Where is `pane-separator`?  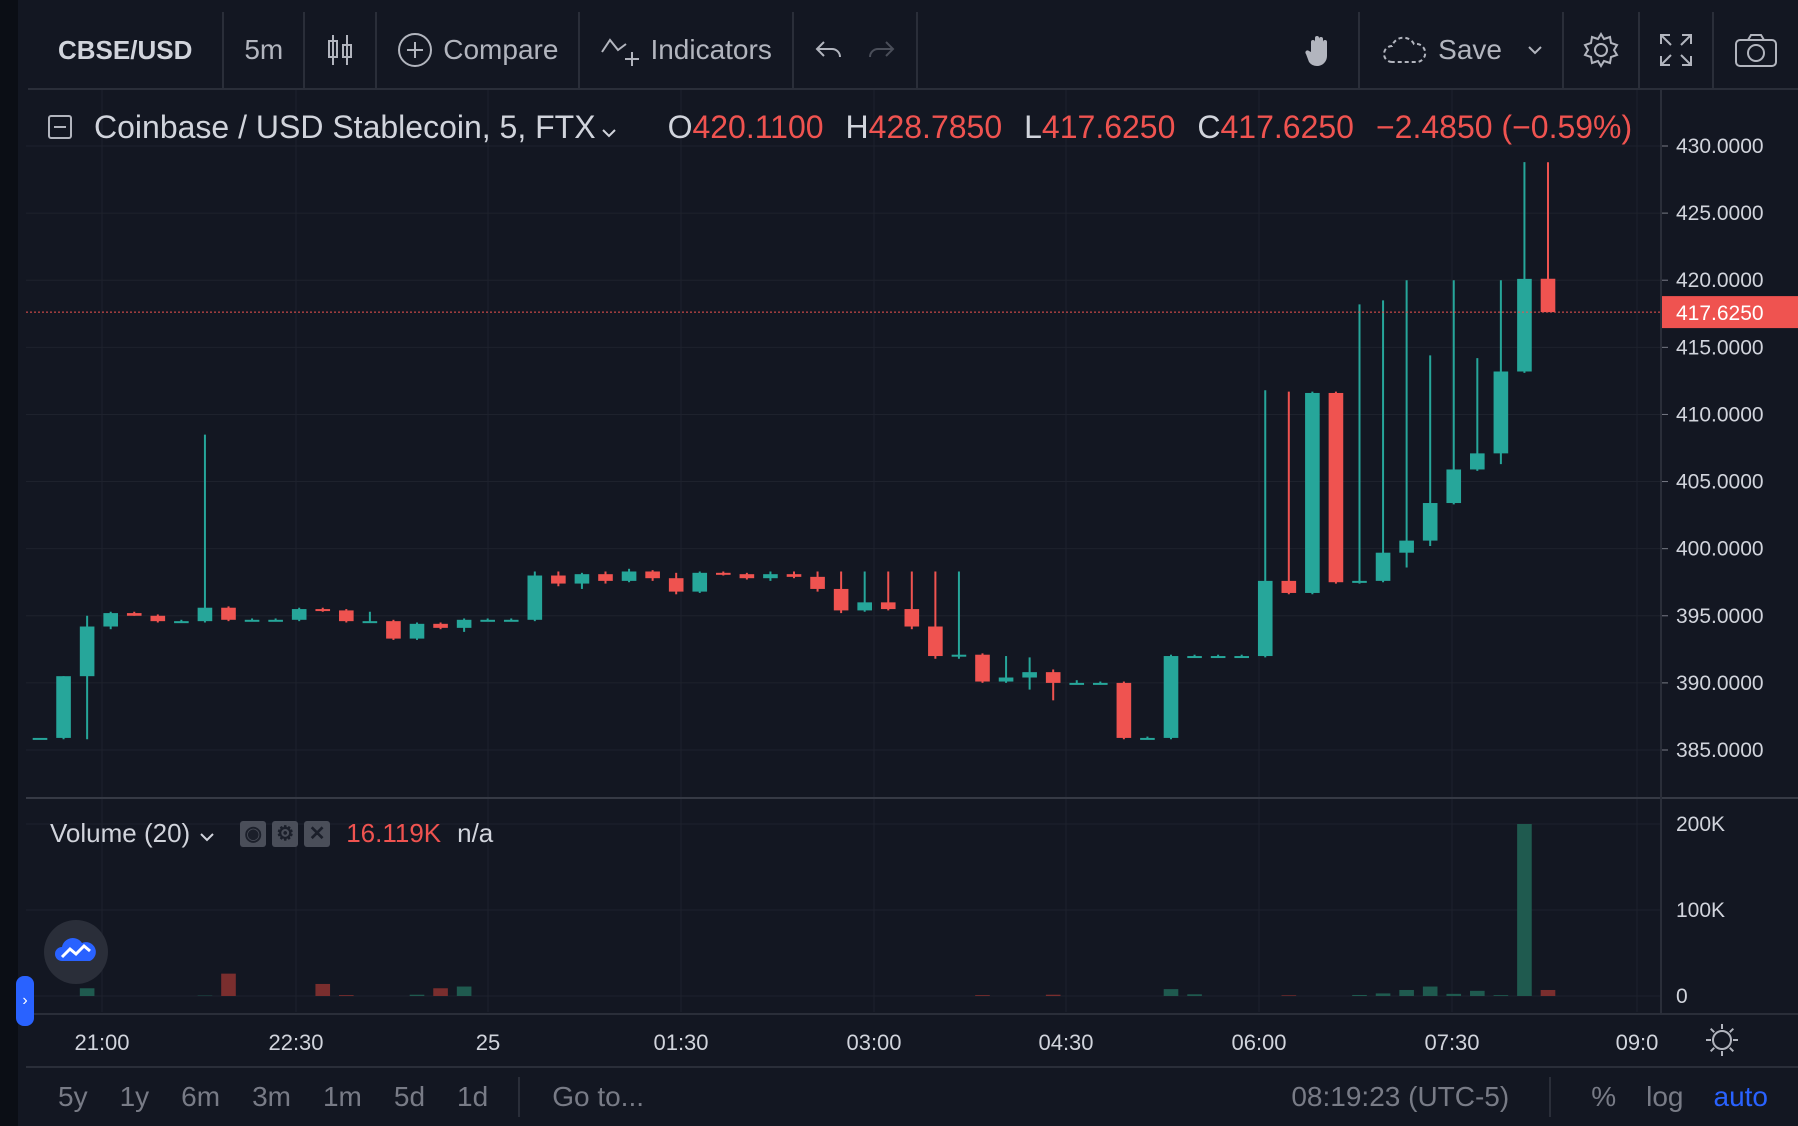 pane-separator is located at coordinates (912, 798).